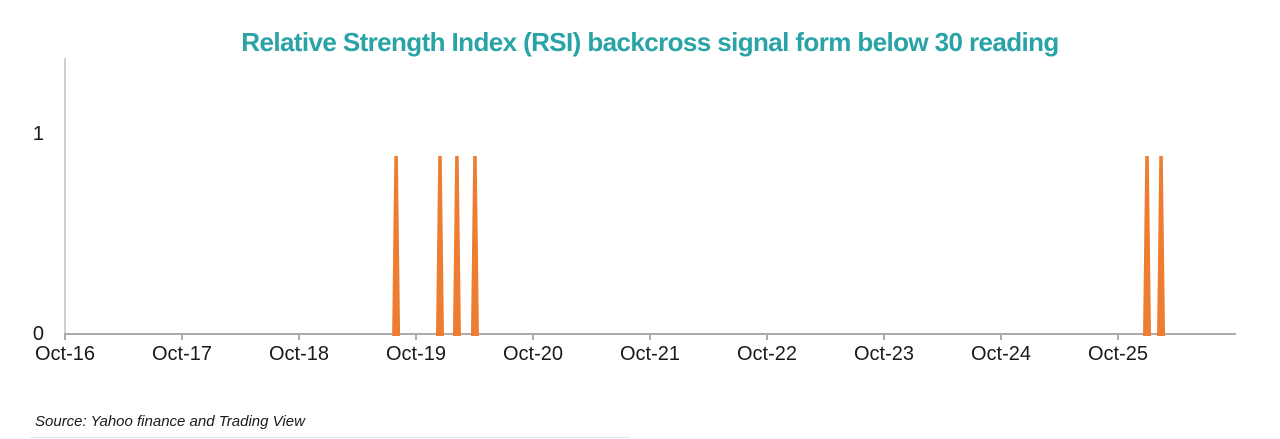  Describe the element at coordinates (533, 354) in the screenshot. I see `x-tick-label: Oct-20` at that location.